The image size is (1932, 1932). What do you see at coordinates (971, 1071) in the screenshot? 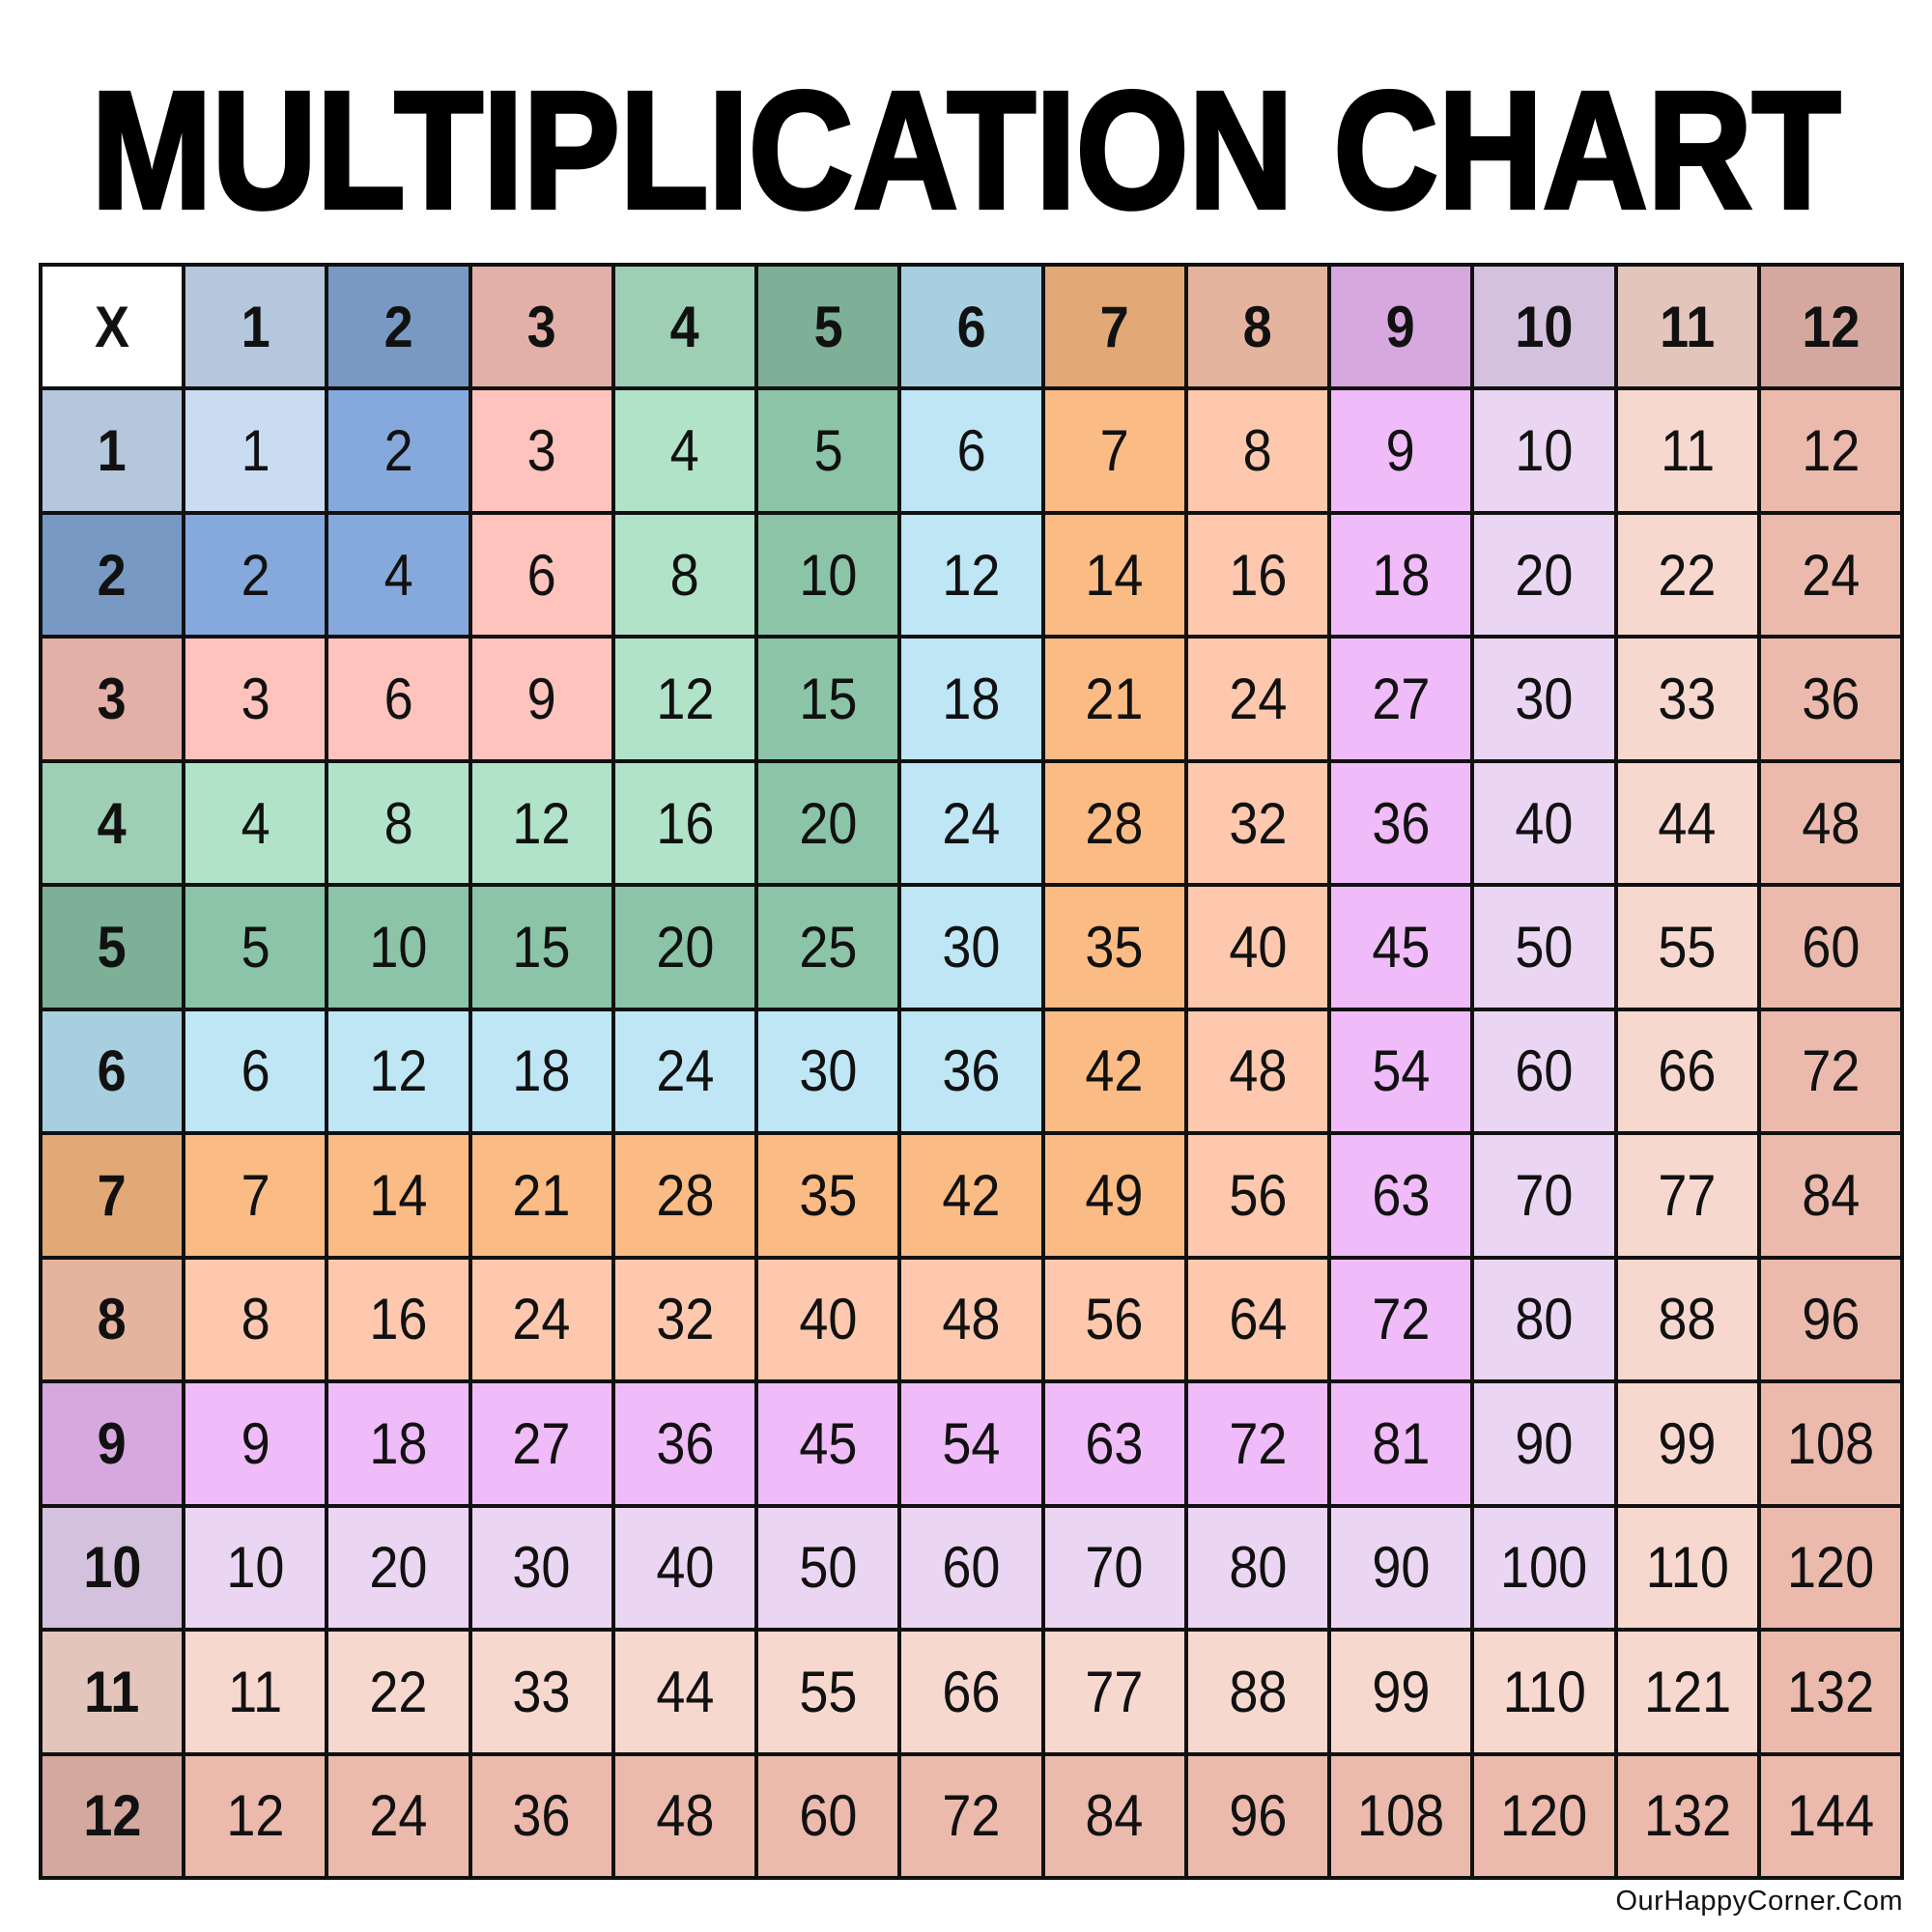
I see `table-cell: 36` at bounding box center [971, 1071].